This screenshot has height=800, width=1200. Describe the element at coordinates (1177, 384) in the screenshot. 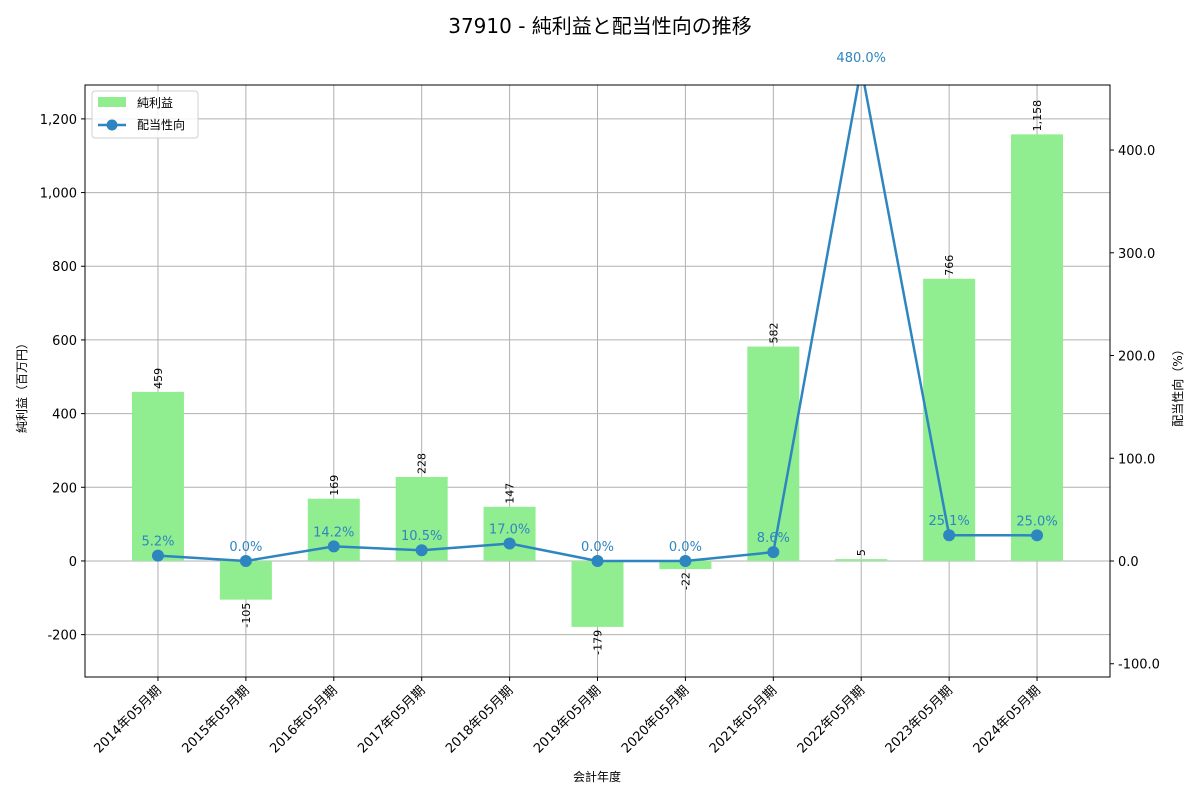

I see `right-y-axis-label: 配当性向（%）` at that location.